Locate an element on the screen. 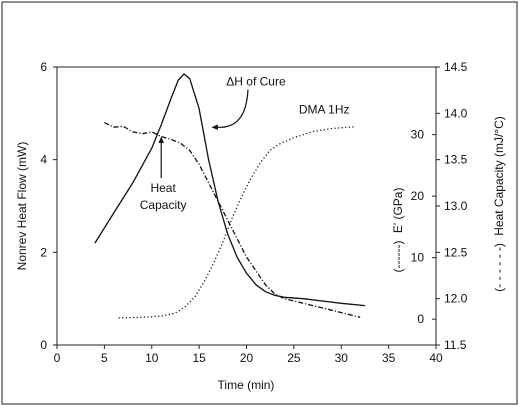 Image resolution: width=519 pixels, height=406 pixels. left-tick-label: 4 is located at coordinates (43, 160).